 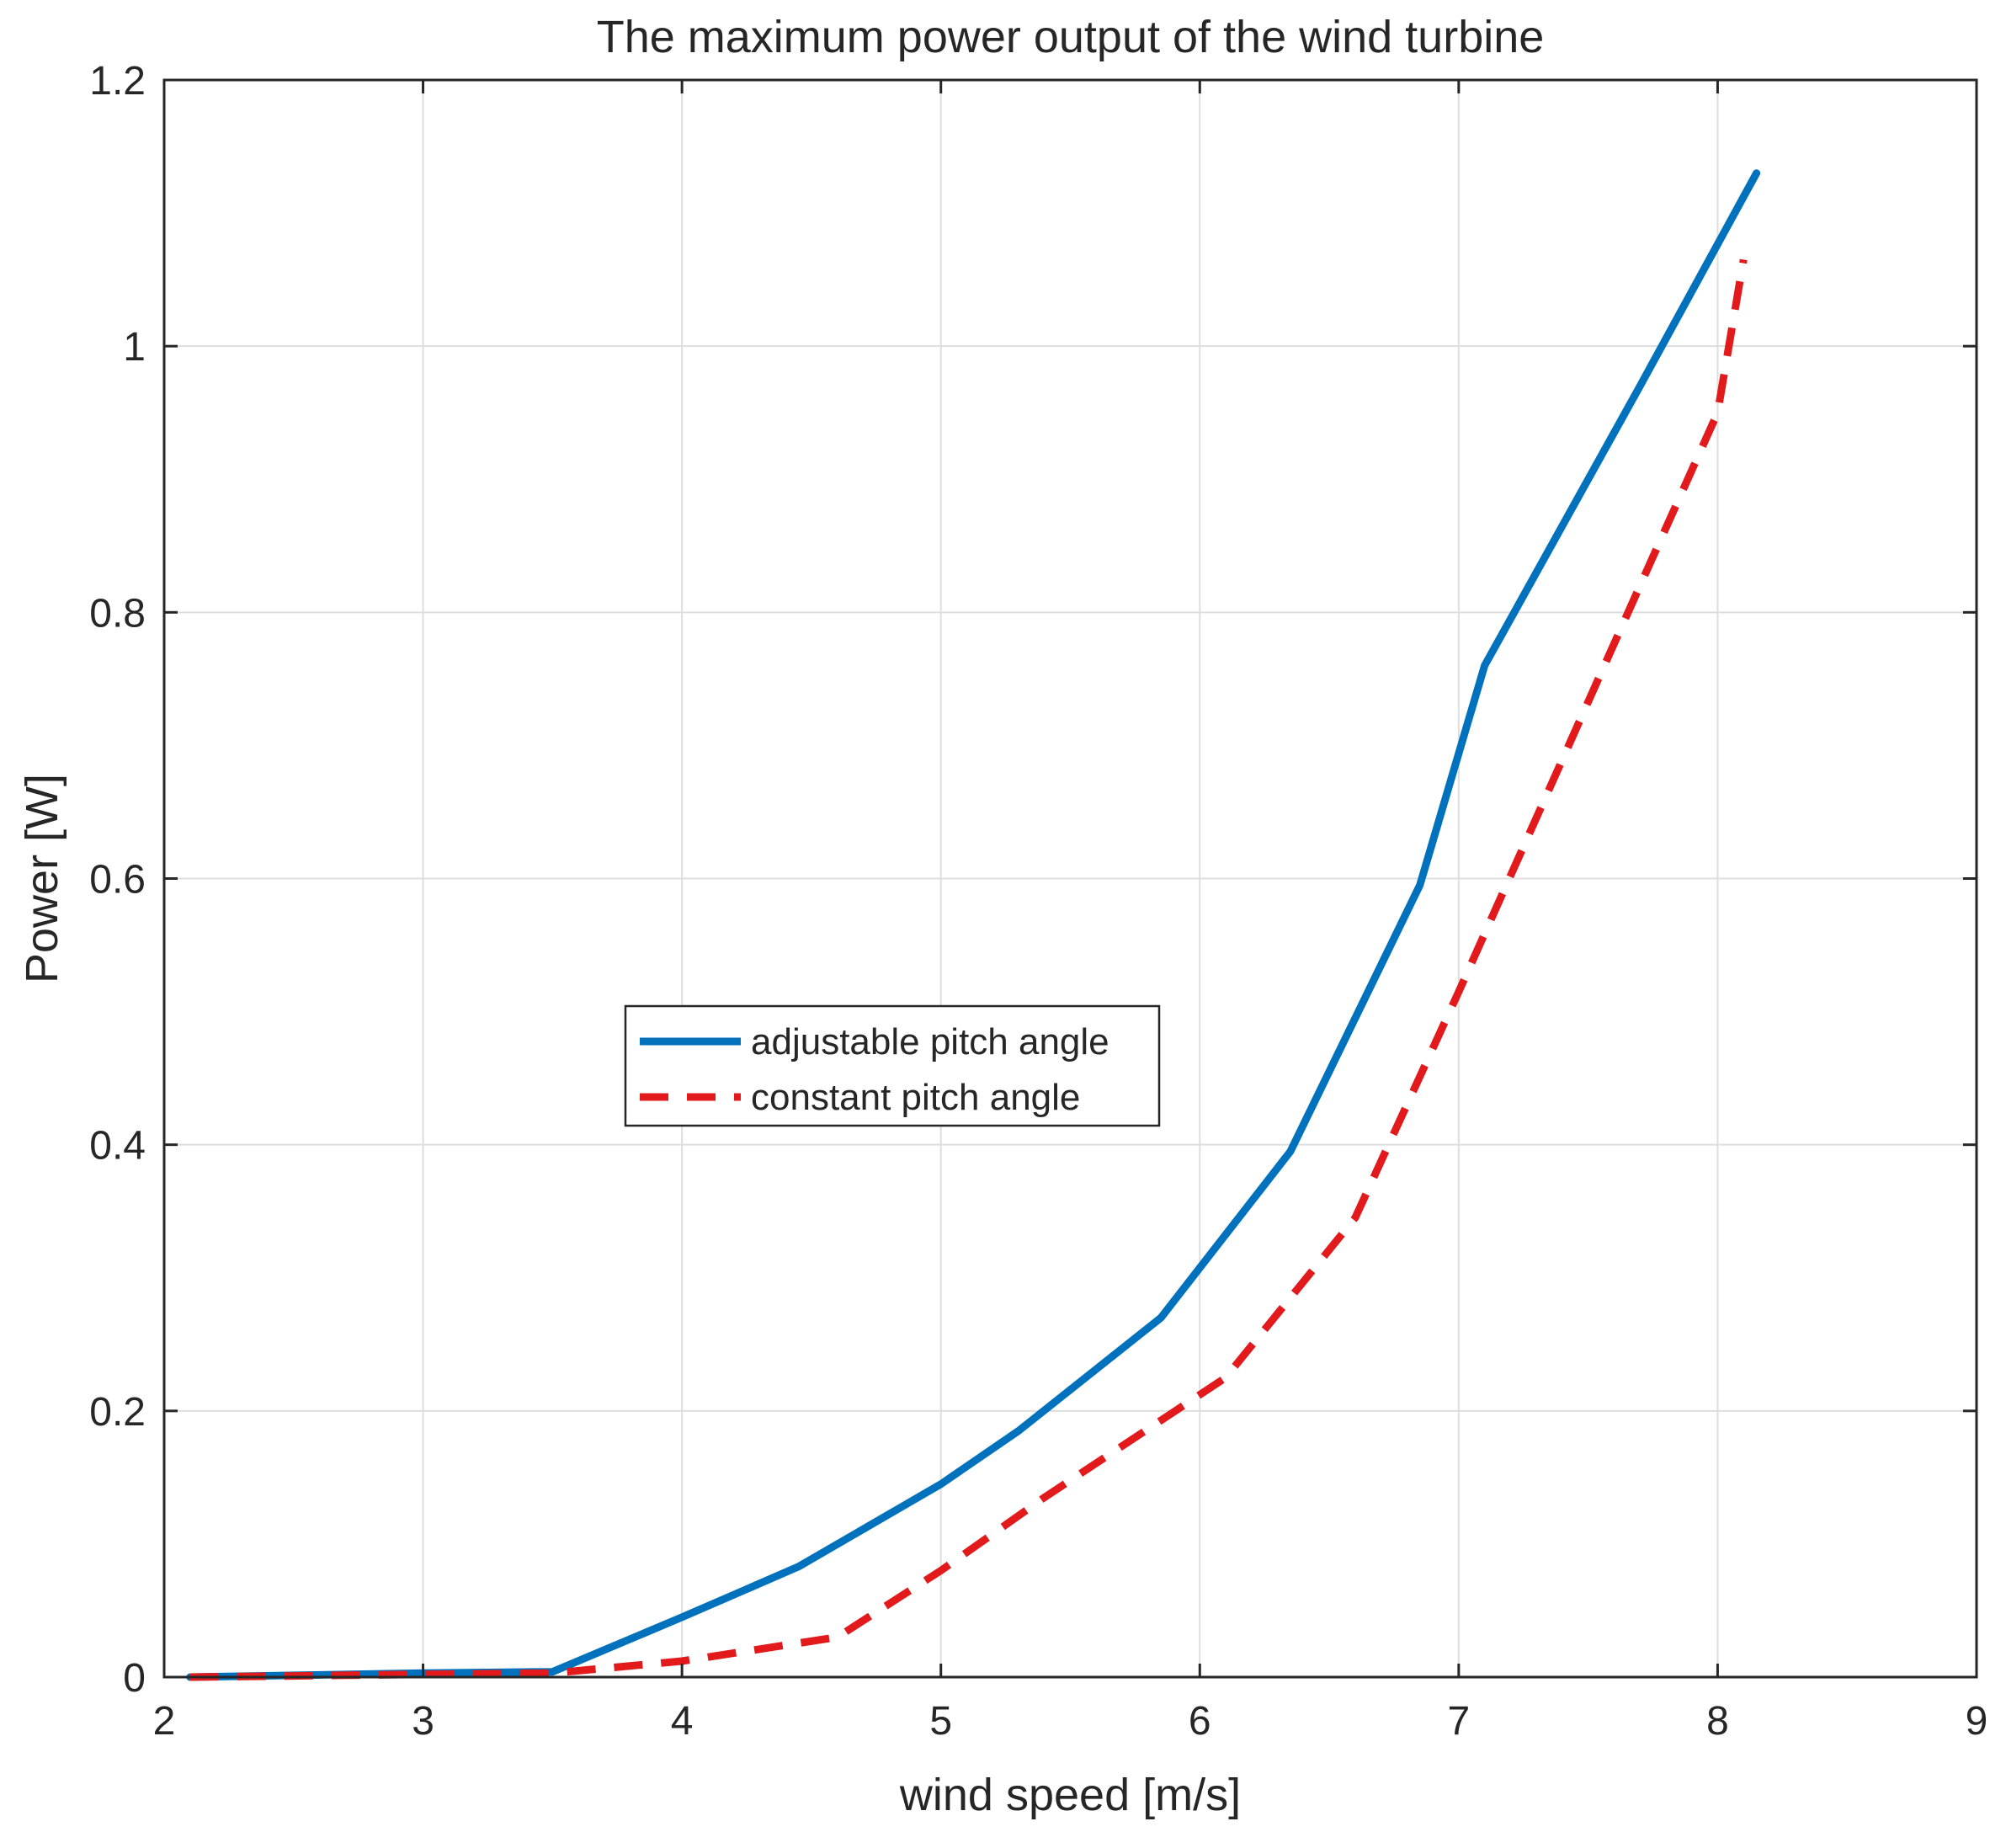 What do you see at coordinates (118, 881) in the screenshot?
I see `y-tick-label: 0.6` at bounding box center [118, 881].